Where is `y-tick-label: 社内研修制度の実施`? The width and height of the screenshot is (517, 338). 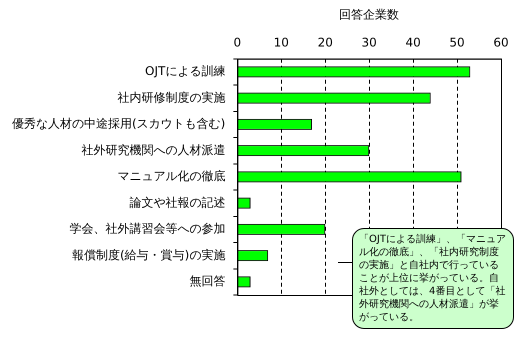 y-tick-label: 社内研修制度の実施 is located at coordinates (171, 97).